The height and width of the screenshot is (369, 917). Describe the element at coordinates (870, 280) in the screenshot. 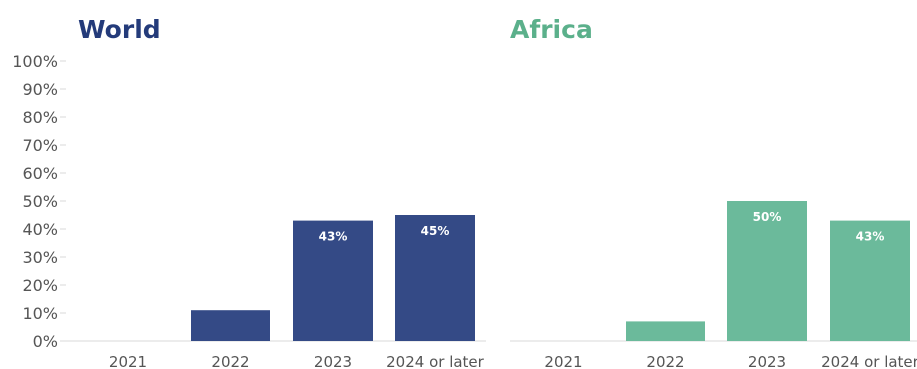

I see `africa-bar-2024-or-later` at that location.